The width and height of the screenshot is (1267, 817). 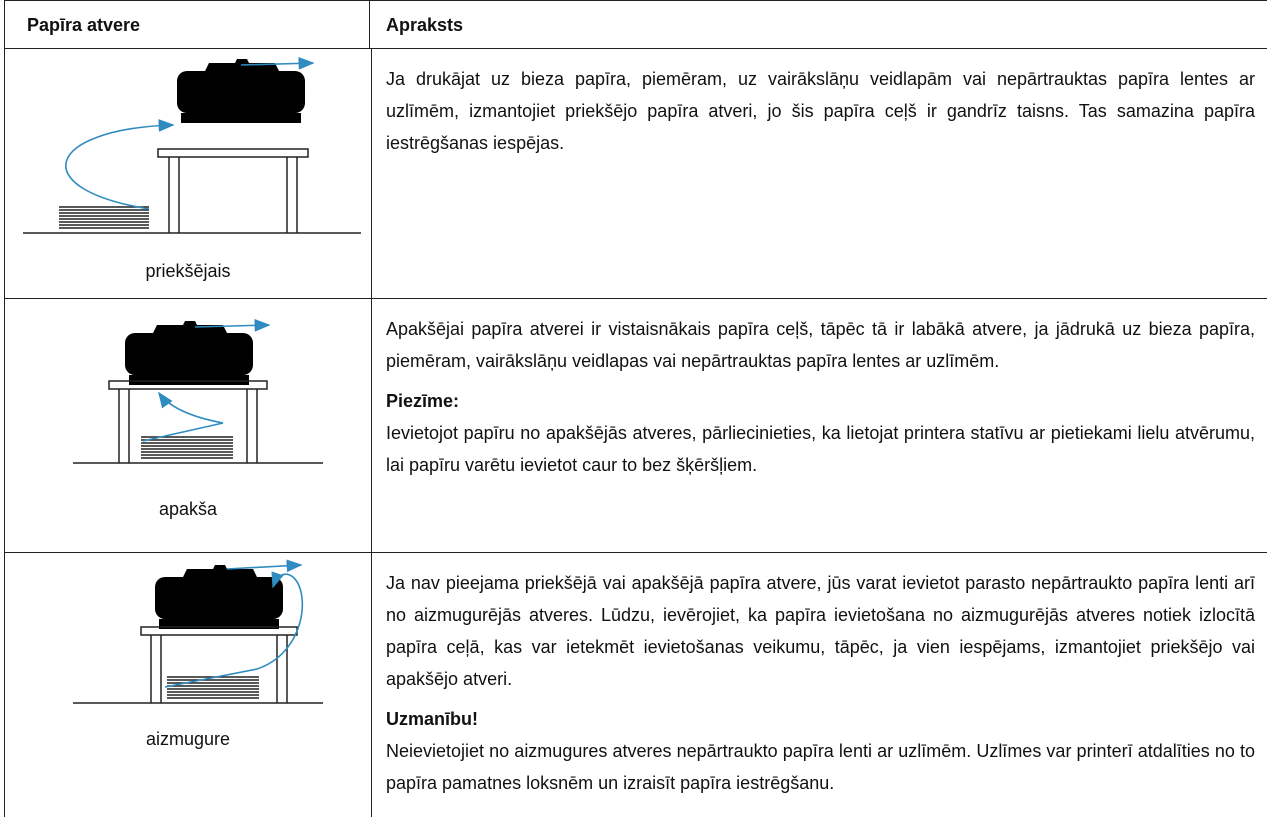 What do you see at coordinates (635, 24) in the screenshot?
I see `header-row: Papīra atvere Apraksts` at bounding box center [635, 24].